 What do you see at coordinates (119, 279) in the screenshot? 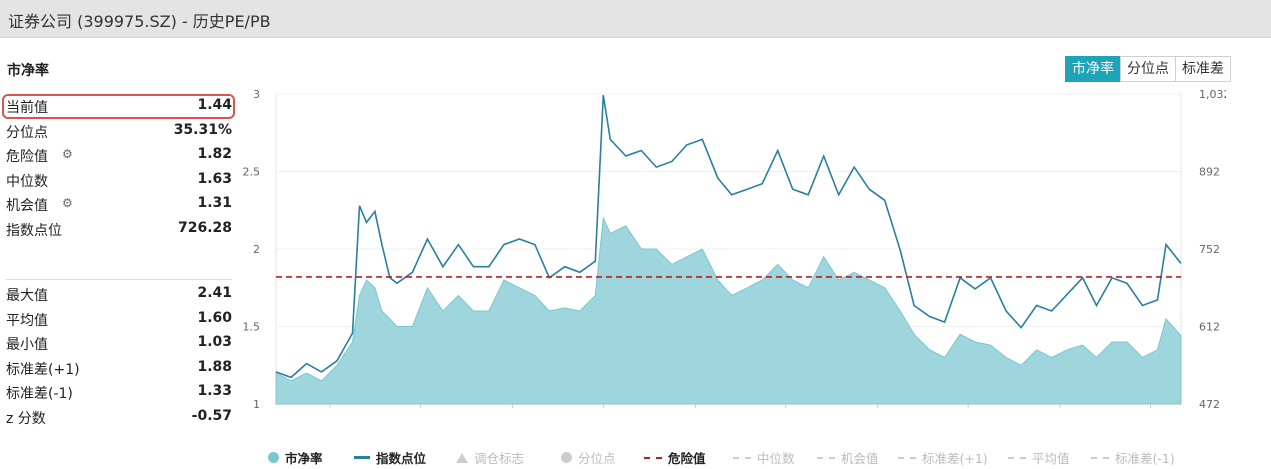
I see `stats-divider` at bounding box center [119, 279].